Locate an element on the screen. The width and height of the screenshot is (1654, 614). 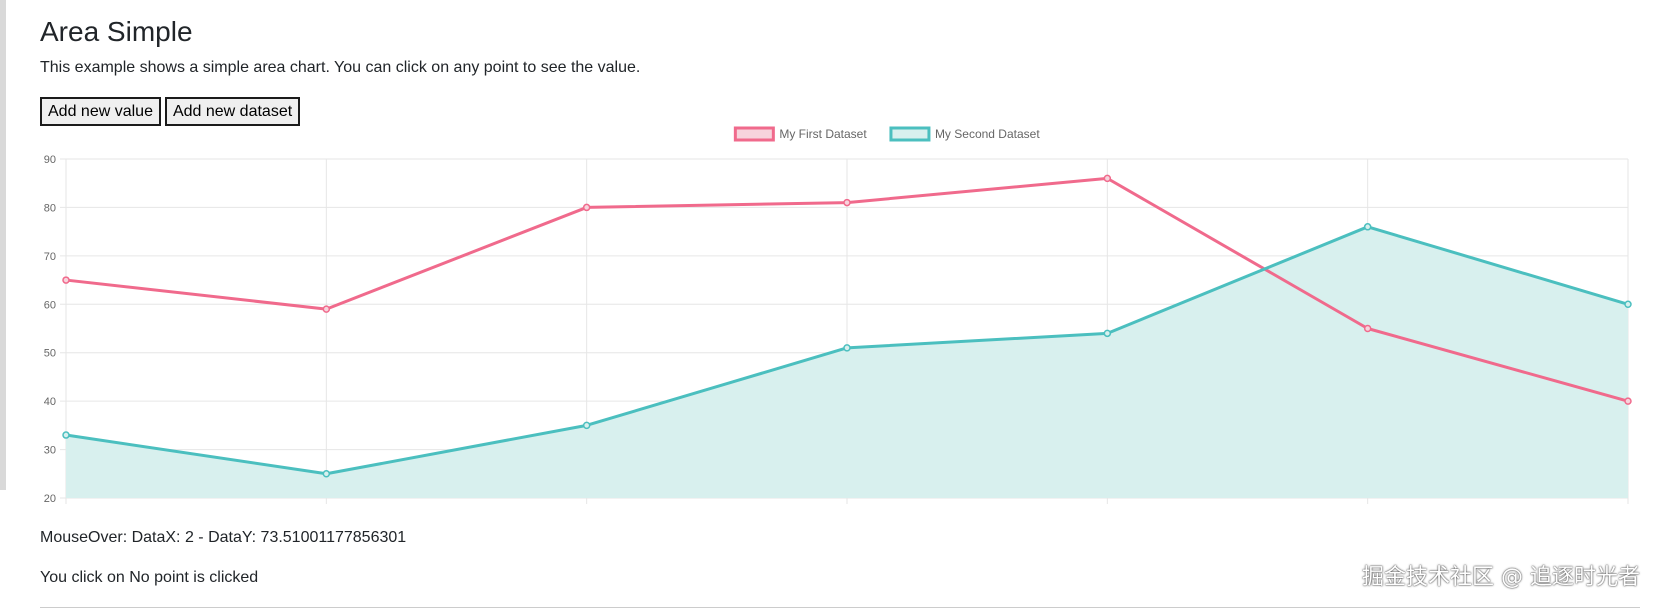
page-title: Area Simple is located at coordinates (116, 31).